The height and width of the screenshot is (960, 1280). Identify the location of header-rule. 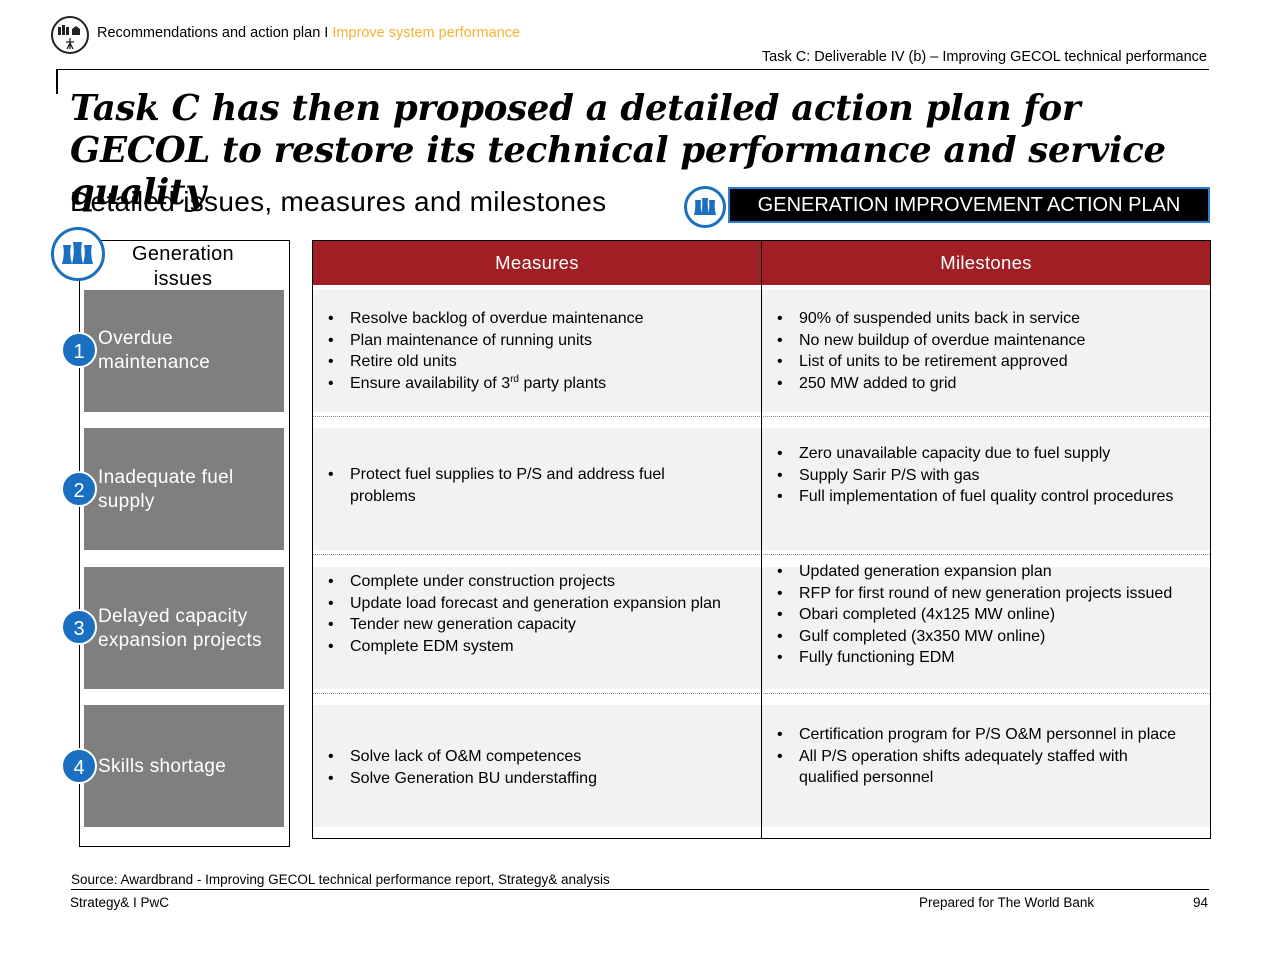
(632, 69).